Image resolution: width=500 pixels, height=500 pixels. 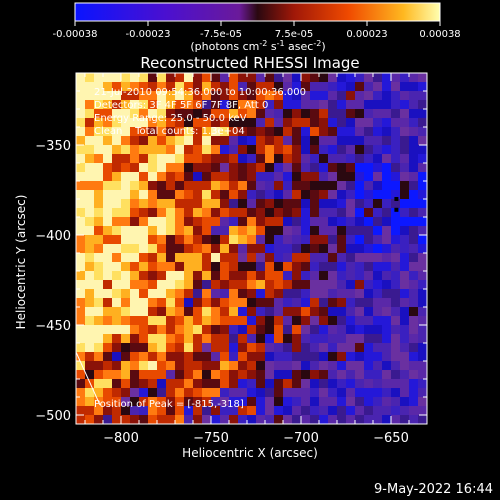 I want to click on colorbar-tick-label: 7.5e-05, so click(x=294, y=34).